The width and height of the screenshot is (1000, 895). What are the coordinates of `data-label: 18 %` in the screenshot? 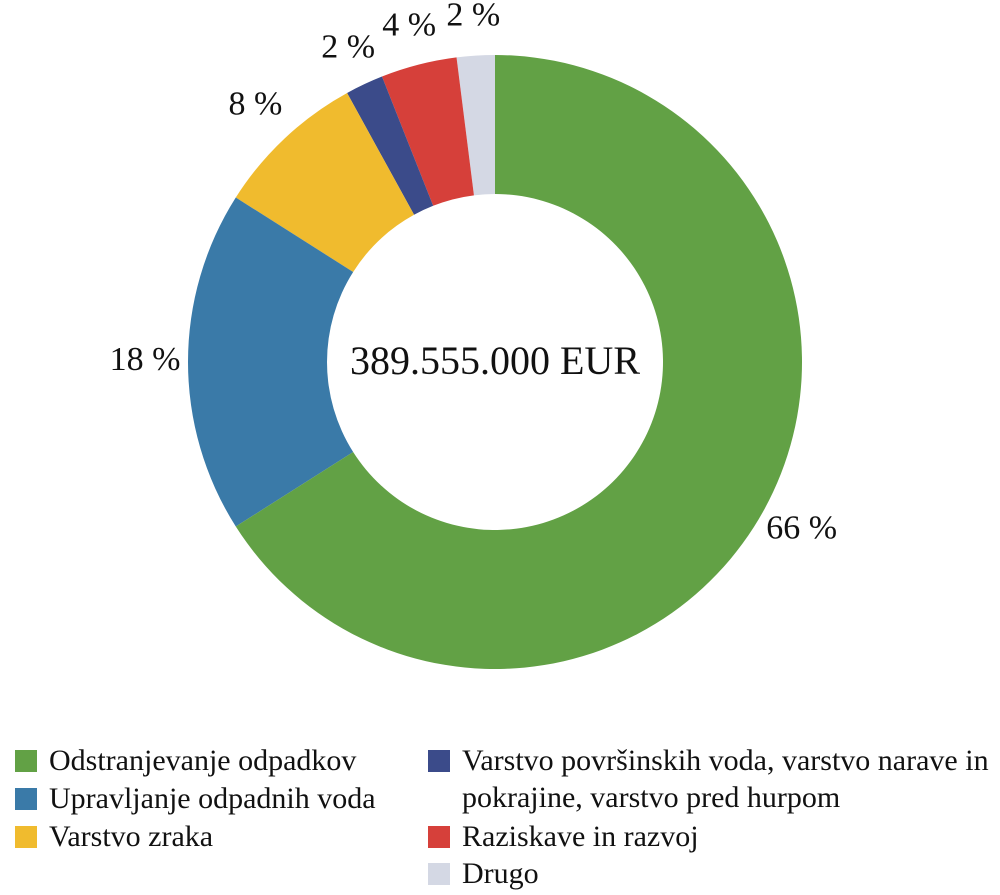 It's located at (145, 359).